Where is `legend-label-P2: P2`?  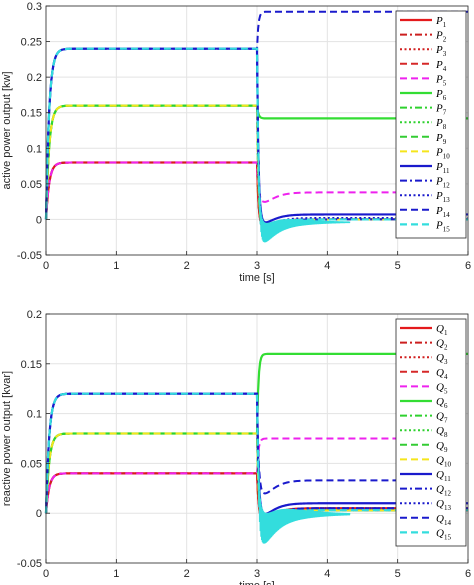
legend-label-P2: P2 is located at coordinates (441, 37).